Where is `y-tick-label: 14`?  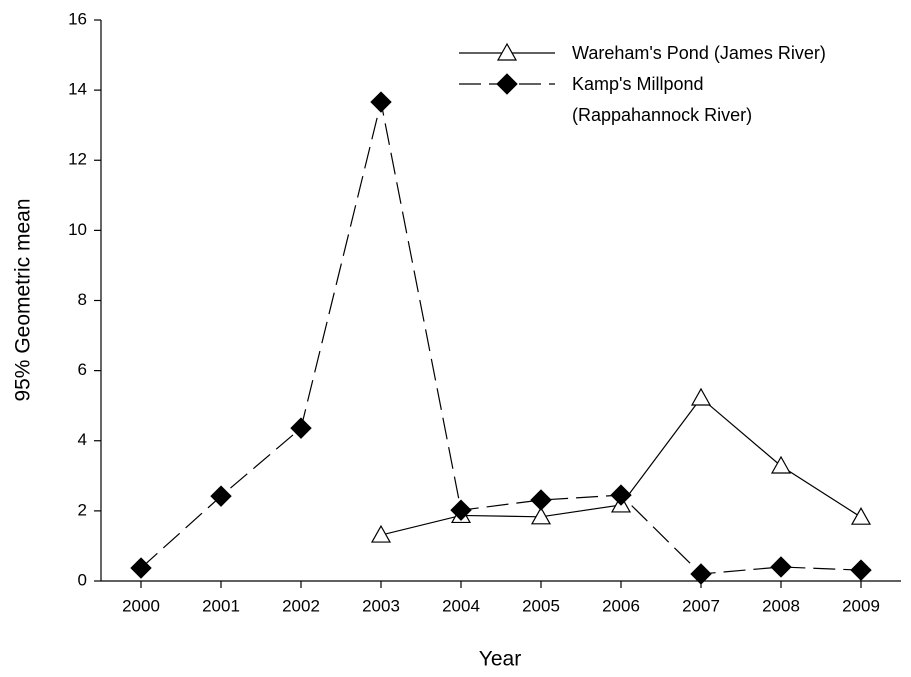 y-tick-label: 14 is located at coordinates (77, 89).